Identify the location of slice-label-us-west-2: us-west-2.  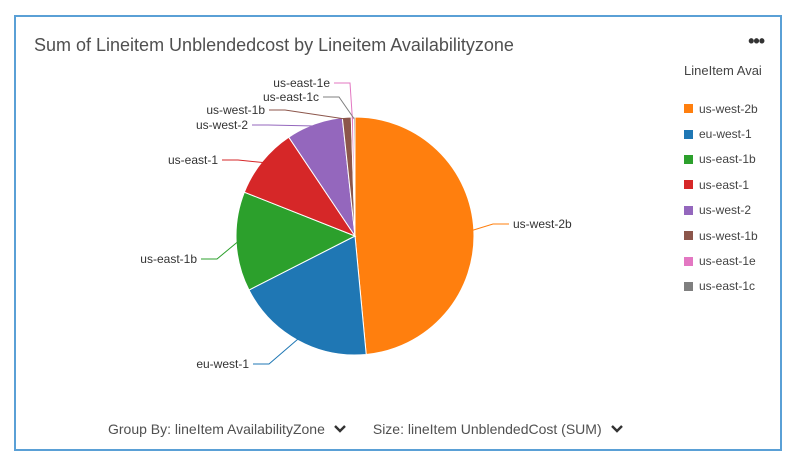
(222, 125).